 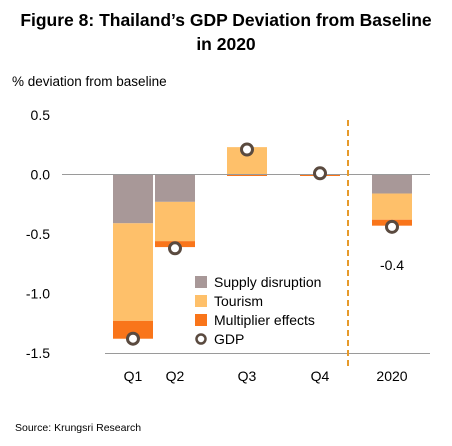 I want to click on gdp-marker-q3, so click(x=247, y=149).